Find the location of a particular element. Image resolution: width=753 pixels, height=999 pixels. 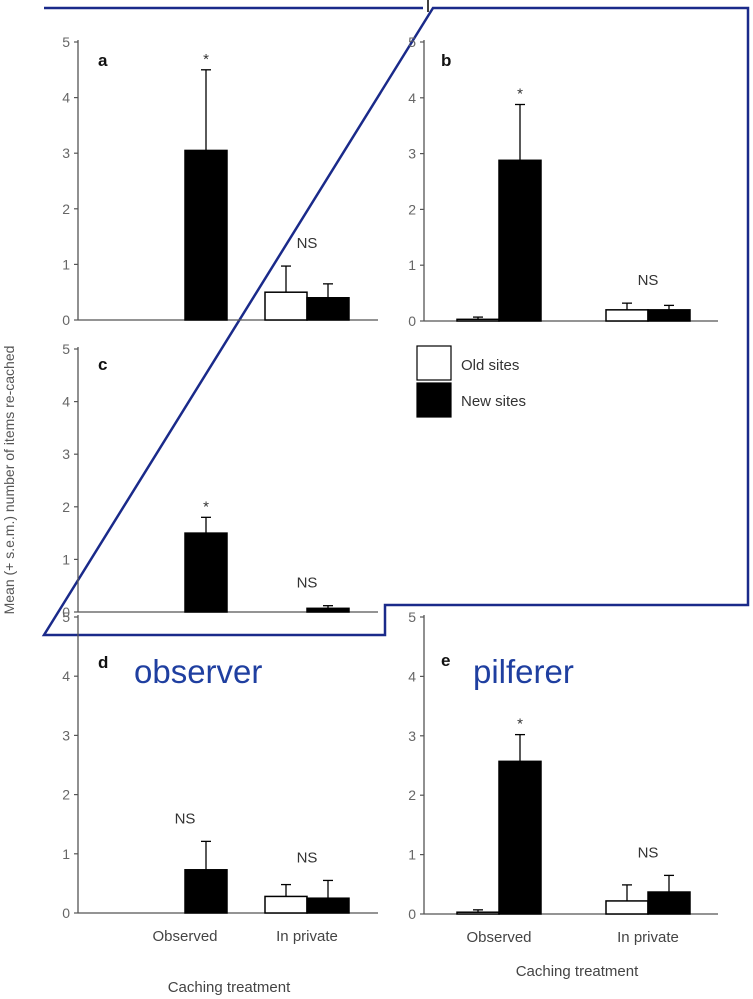

panel-label-e: e is located at coordinates (445, 660).